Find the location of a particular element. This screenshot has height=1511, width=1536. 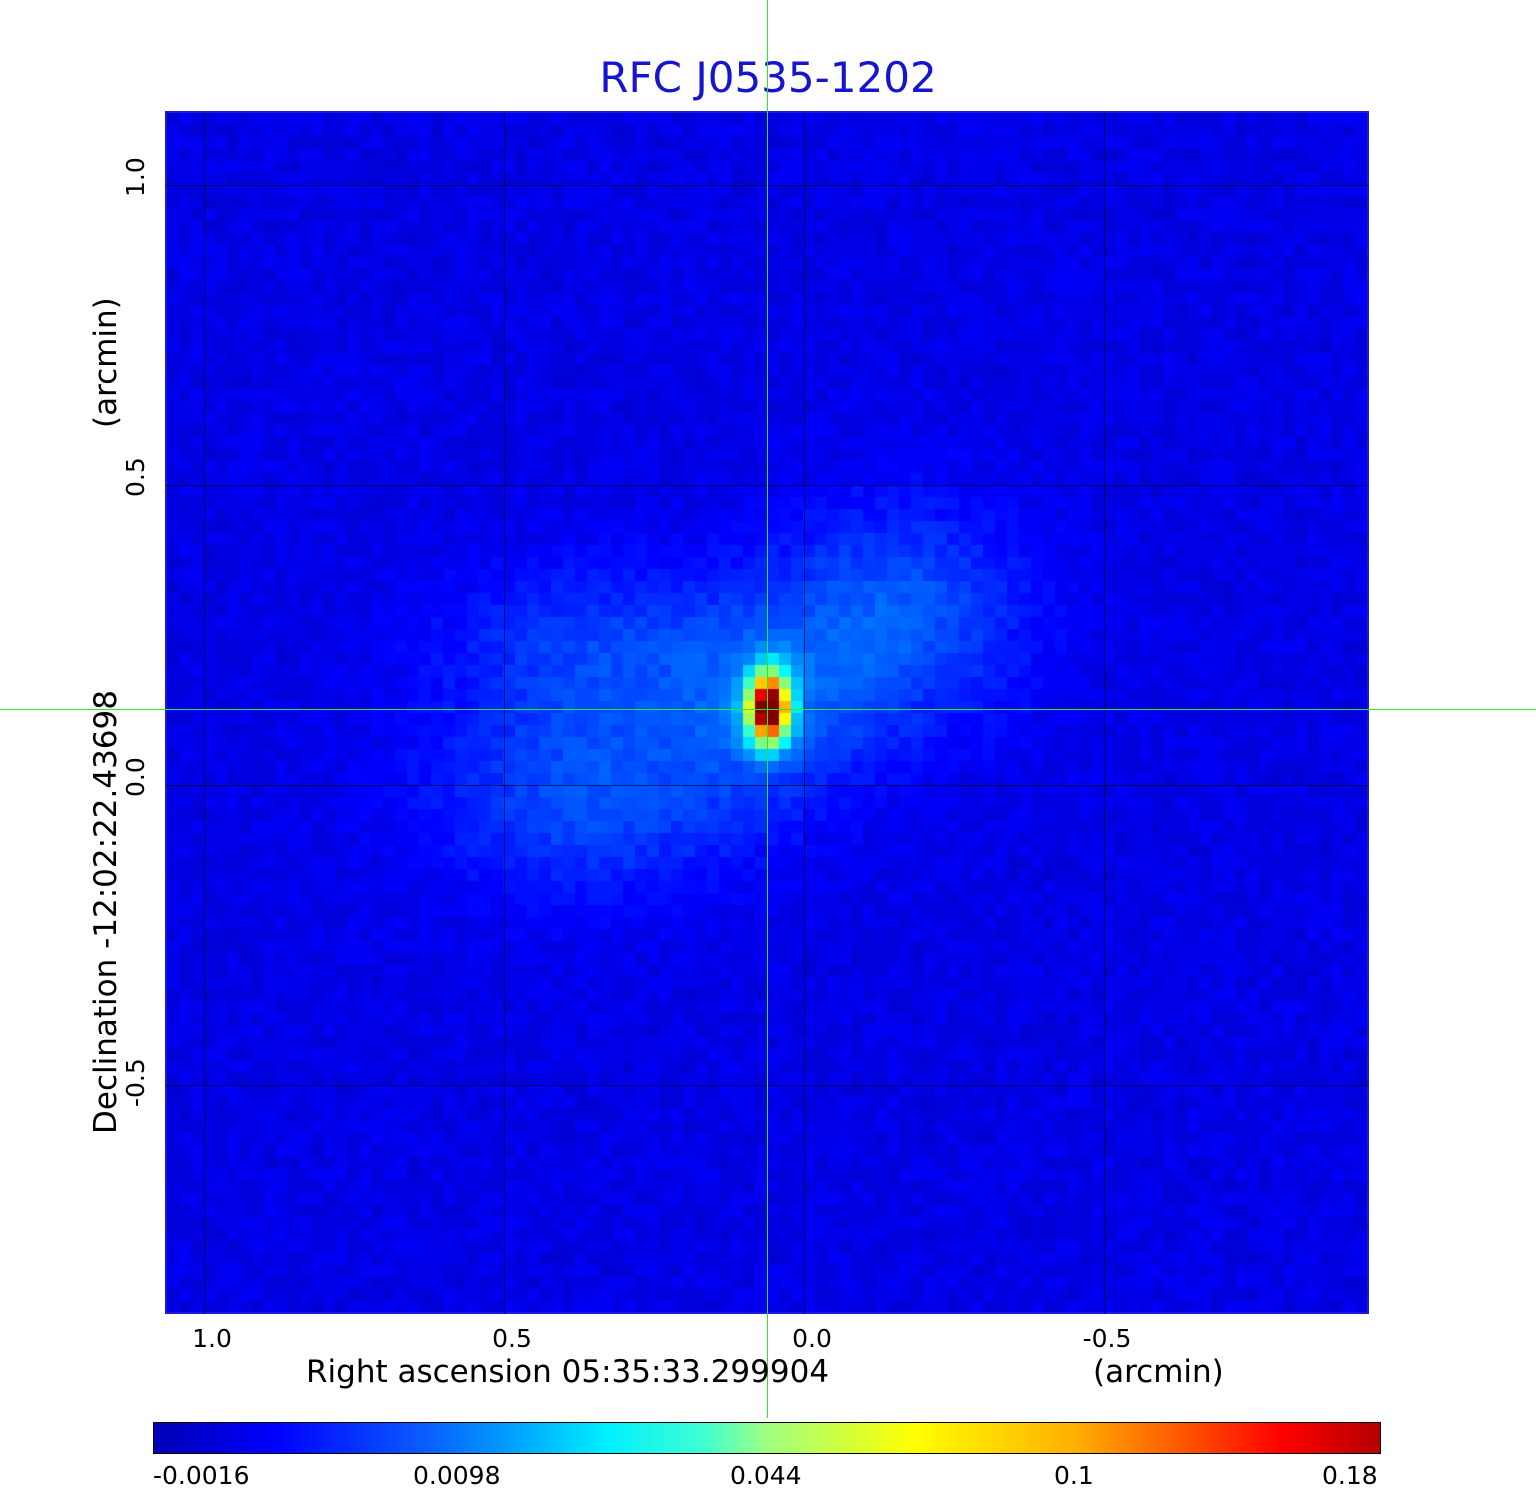

grid-line-x-0.0 is located at coordinates (804, 712).